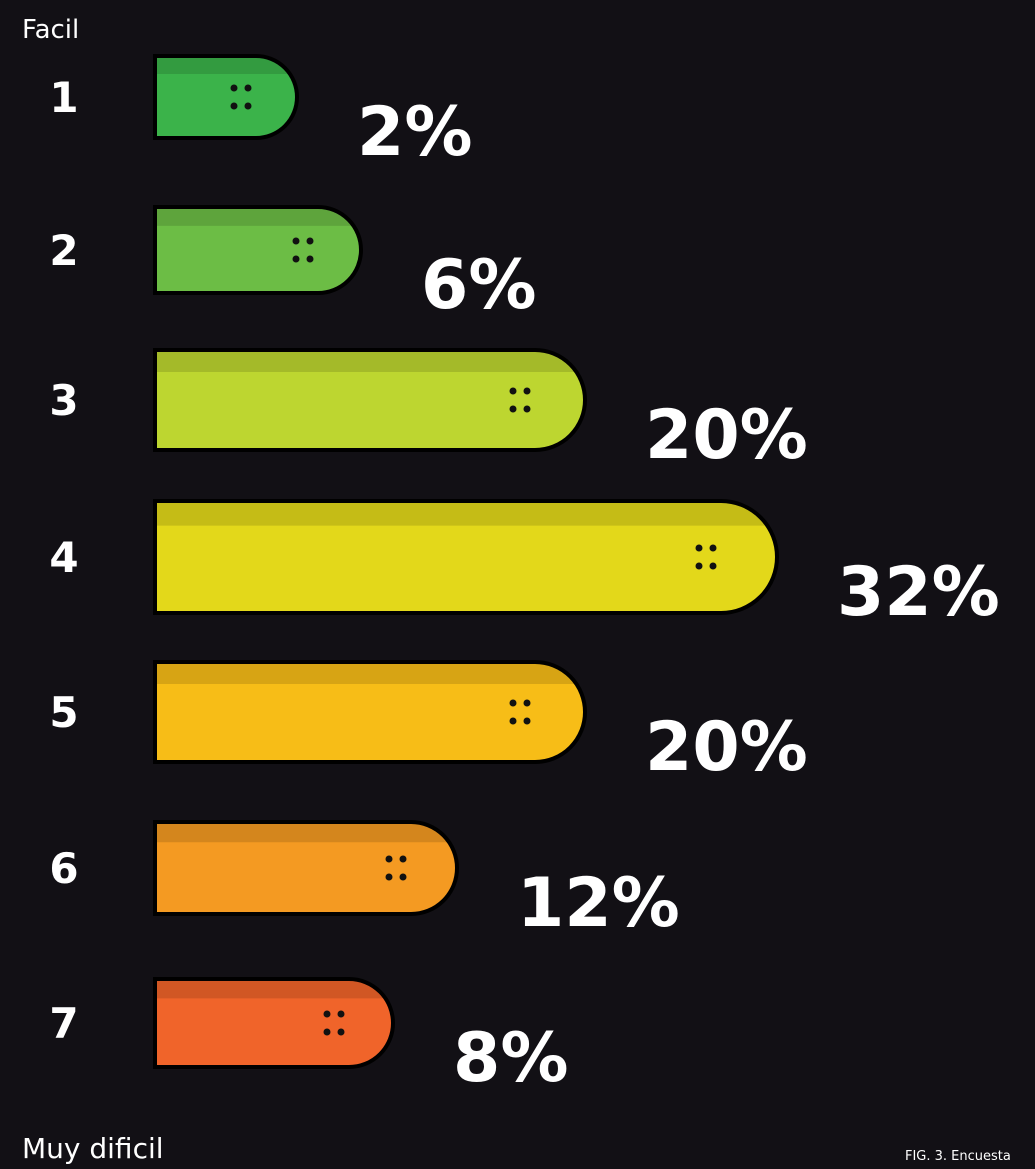 Image resolution: width=1035 pixels, height=1169 pixels. Describe the element at coordinates (63, 557) in the screenshot. I see `category-label: 4` at that location.